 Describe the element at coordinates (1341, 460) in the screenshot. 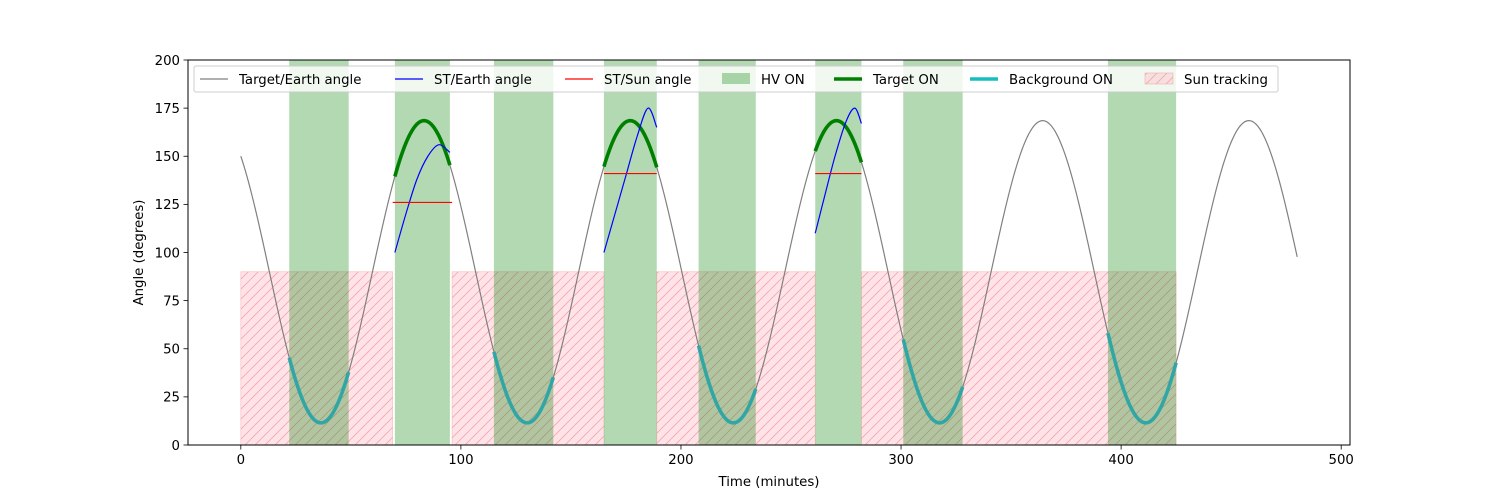

I see `x-tick-label: 500` at that location.